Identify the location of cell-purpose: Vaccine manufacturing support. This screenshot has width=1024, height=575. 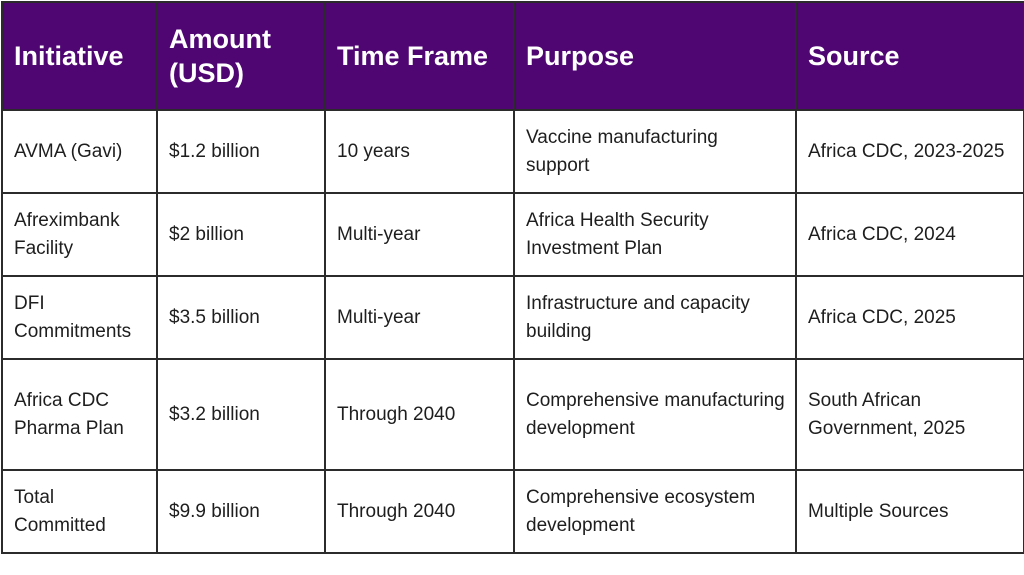
(655, 151).